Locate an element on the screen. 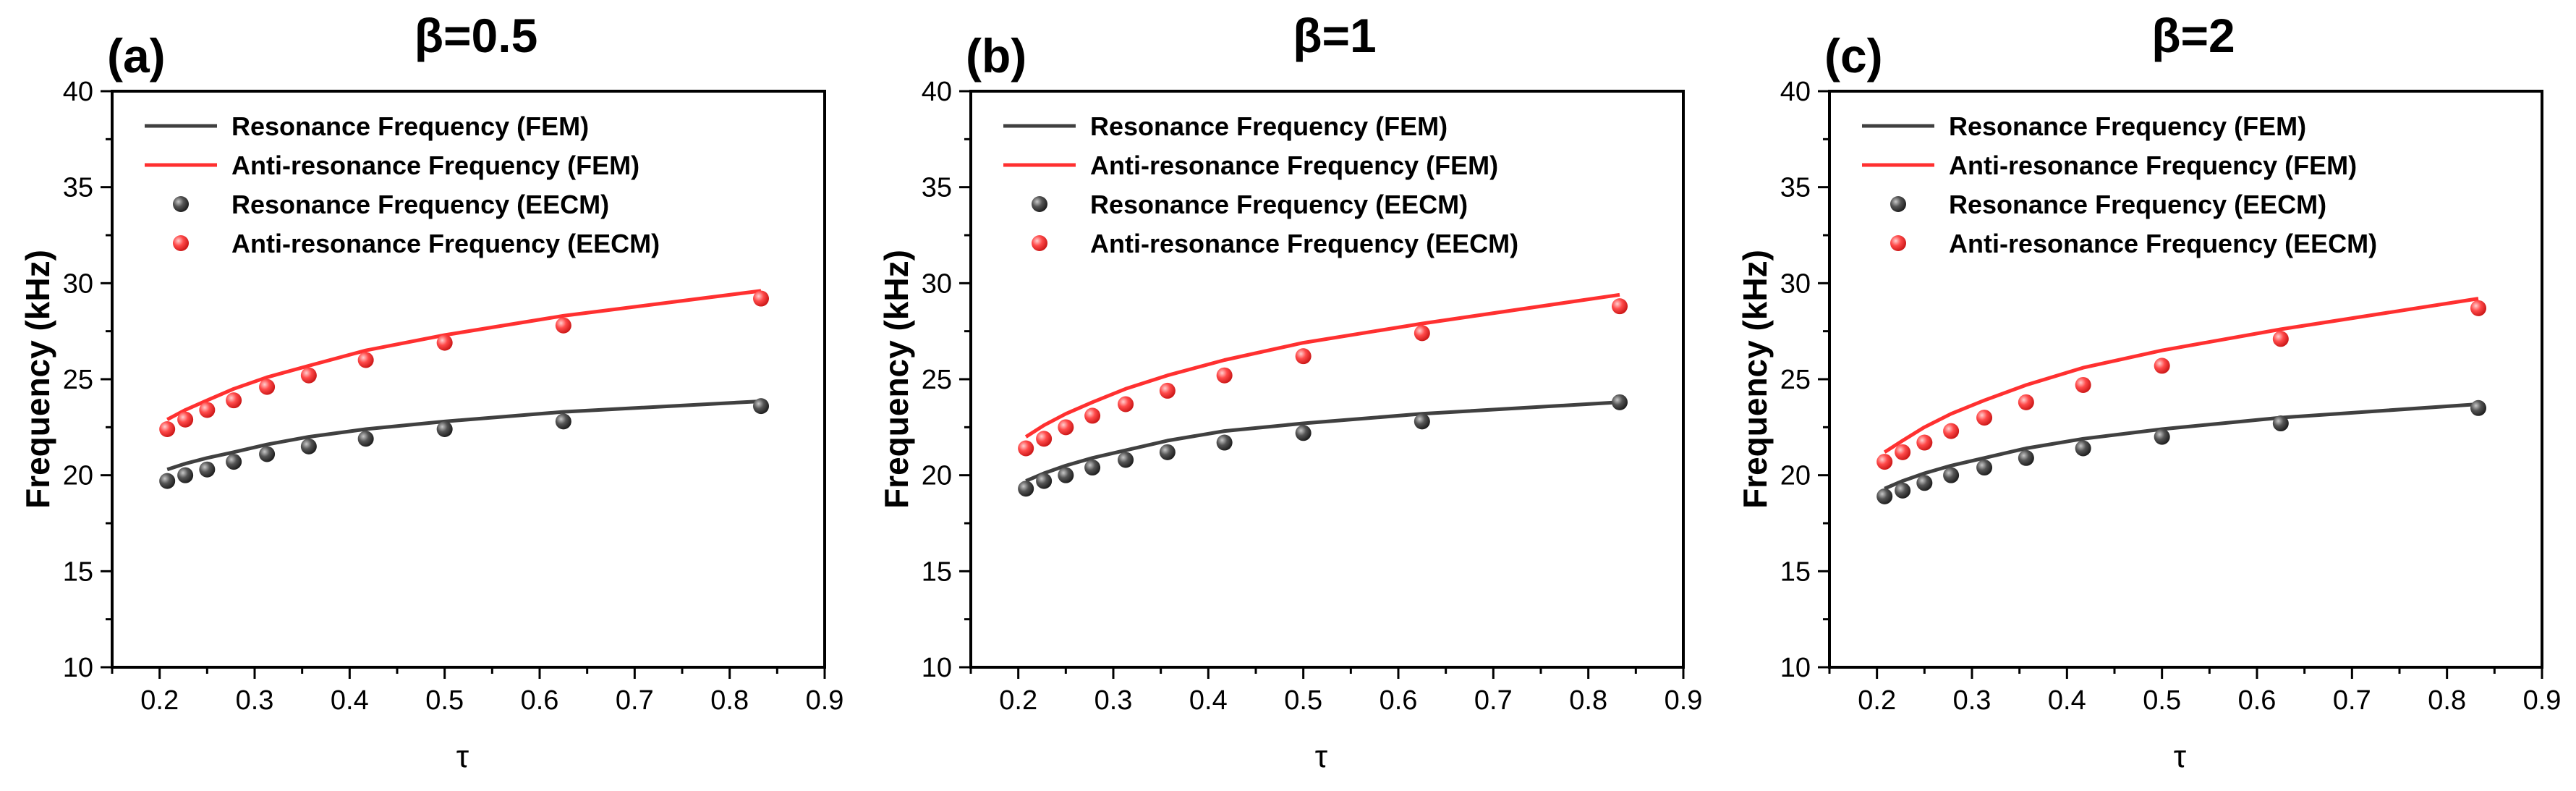 The width and height of the screenshot is (2576, 791). panel-label: (c) is located at coordinates (1853, 56).